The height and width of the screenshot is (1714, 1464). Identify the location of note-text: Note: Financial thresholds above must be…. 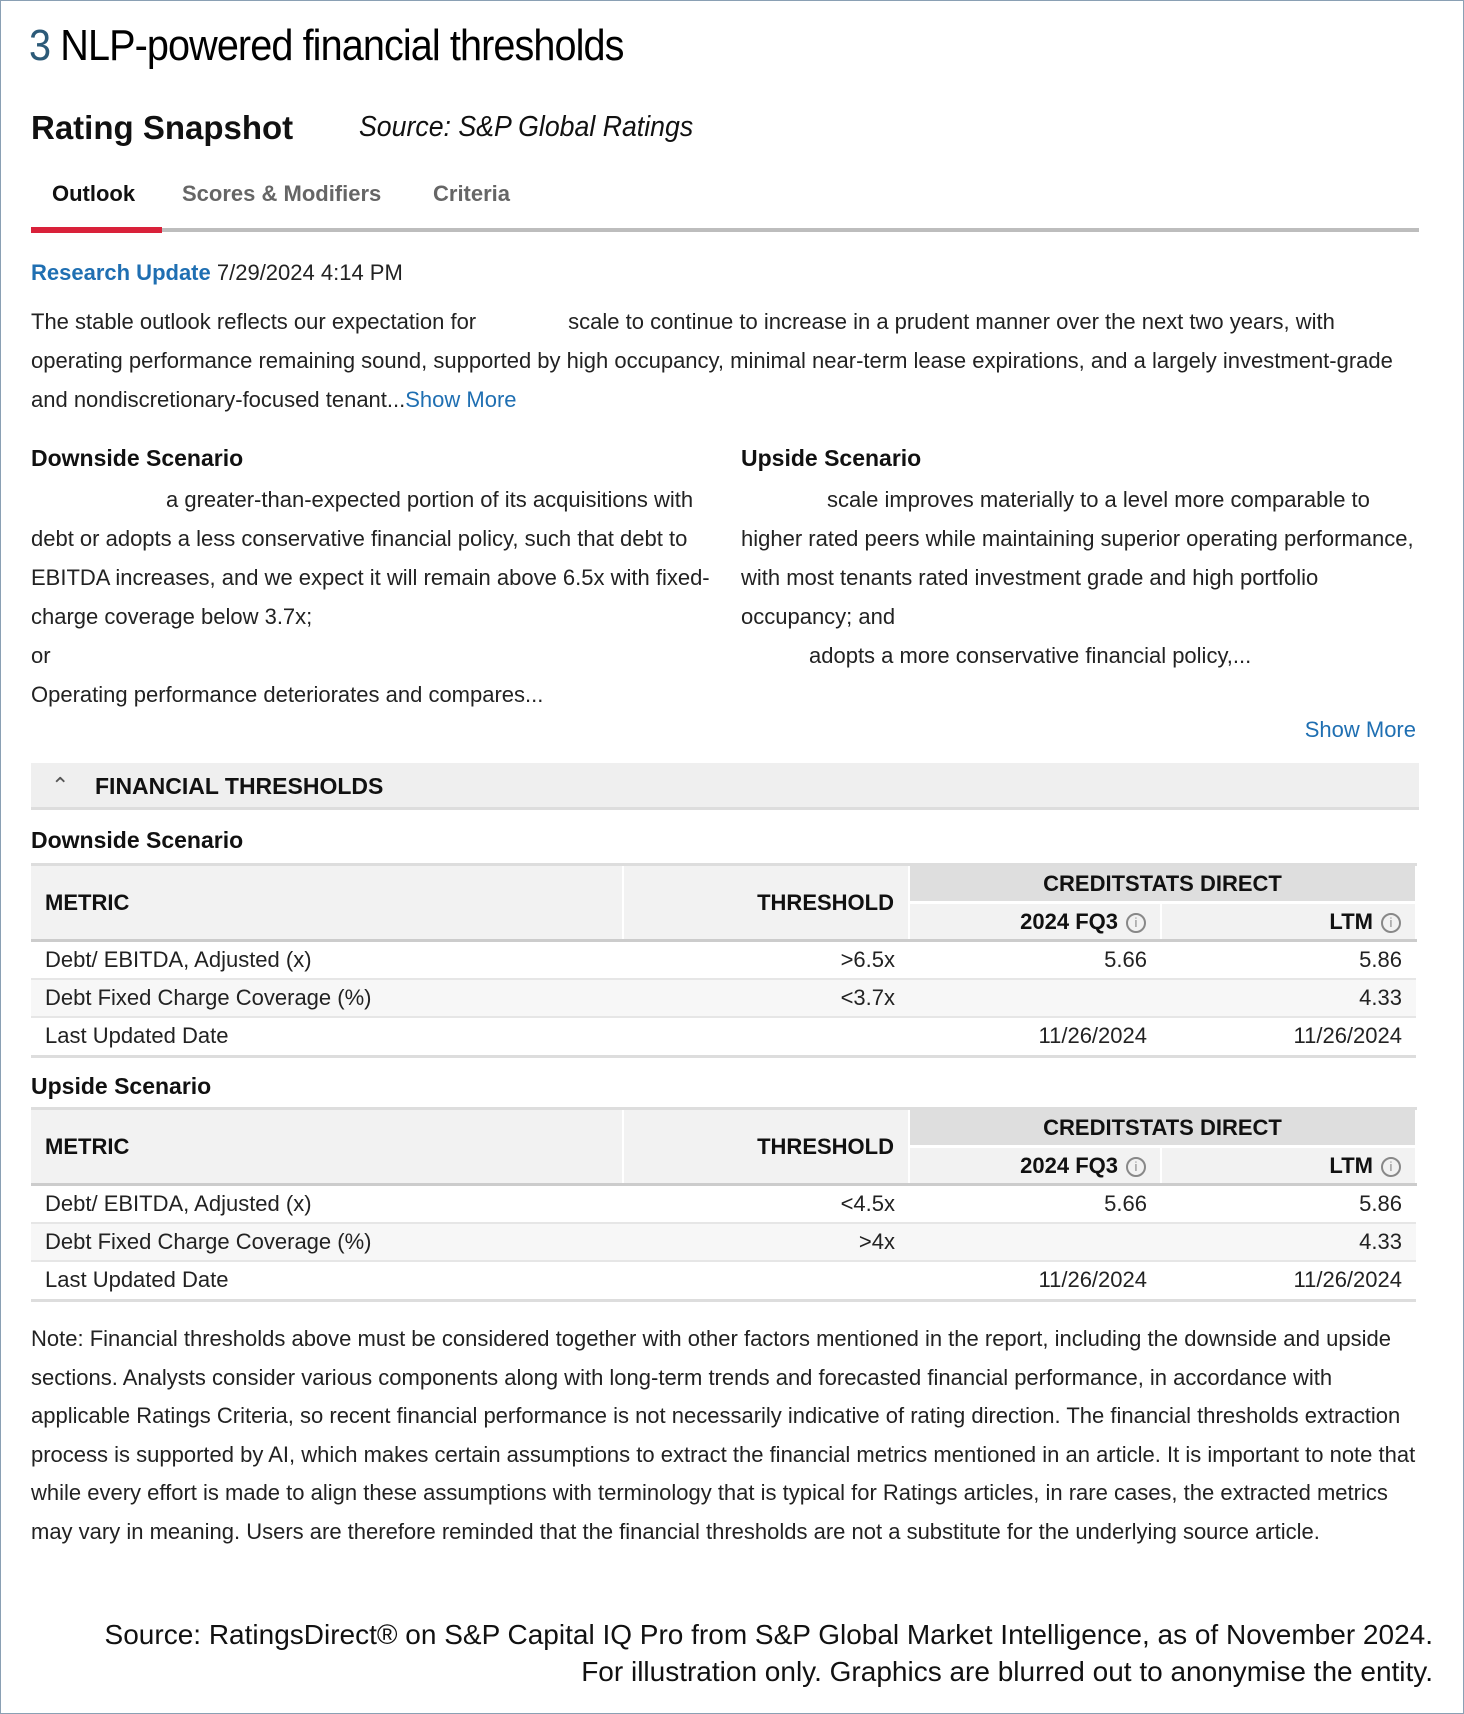
(723, 1435).